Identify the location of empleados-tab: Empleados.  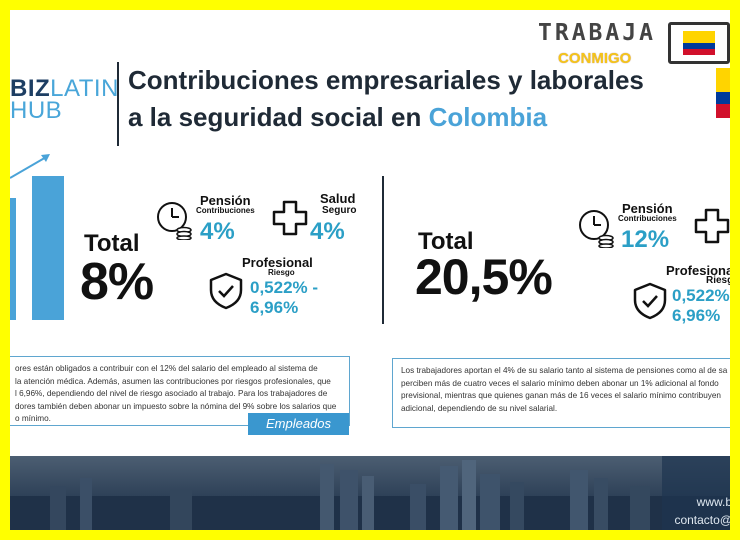
(298, 424).